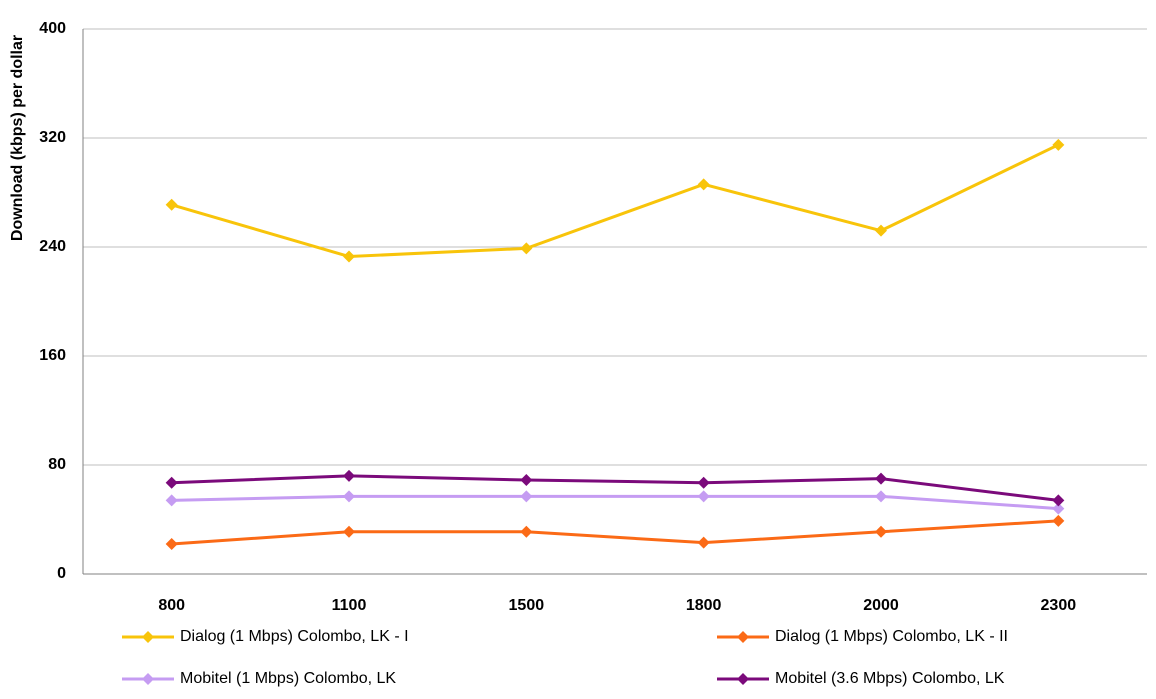  What do you see at coordinates (294, 636) in the screenshot?
I see `legend-label: Dialog (1 Mbps) Colombo, LK - I` at bounding box center [294, 636].